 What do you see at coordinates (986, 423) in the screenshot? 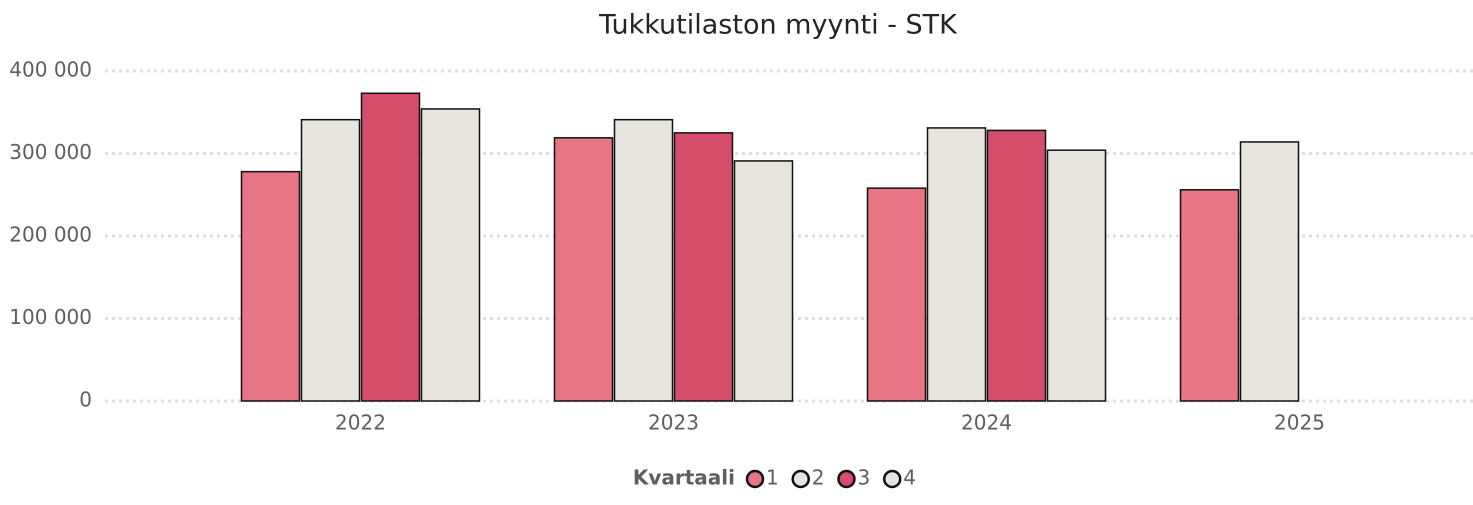
I see `x-tick-label: 2024` at bounding box center [986, 423].